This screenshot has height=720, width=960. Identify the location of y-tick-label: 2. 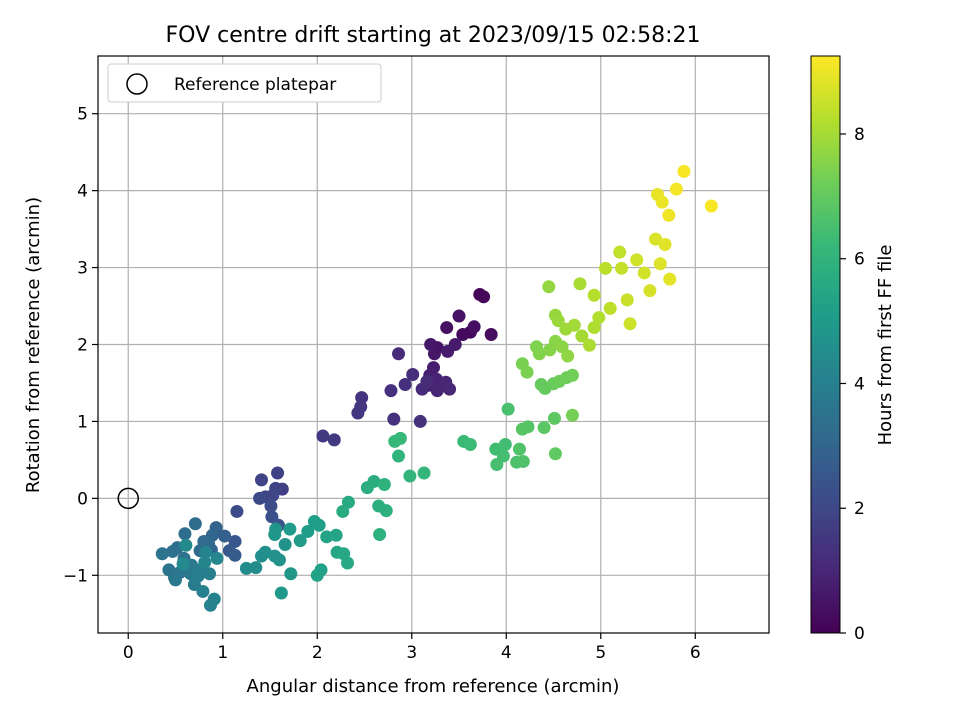
(82, 346).